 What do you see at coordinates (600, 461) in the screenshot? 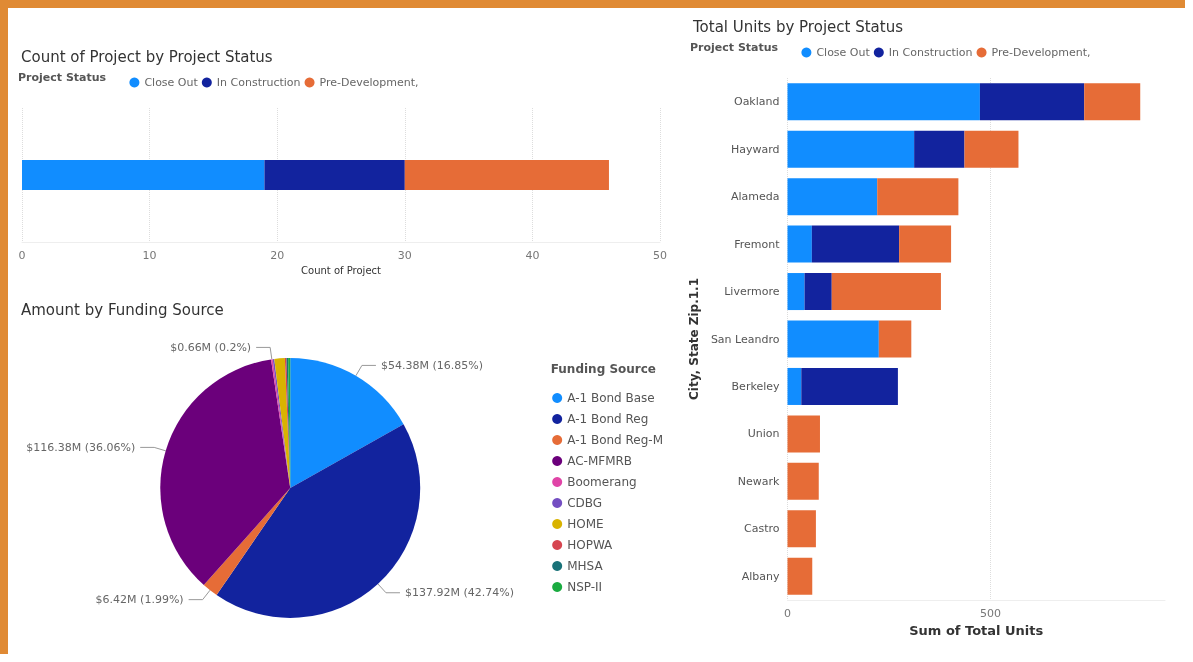
I see `legend-label: AC-MFMRB` at bounding box center [600, 461].